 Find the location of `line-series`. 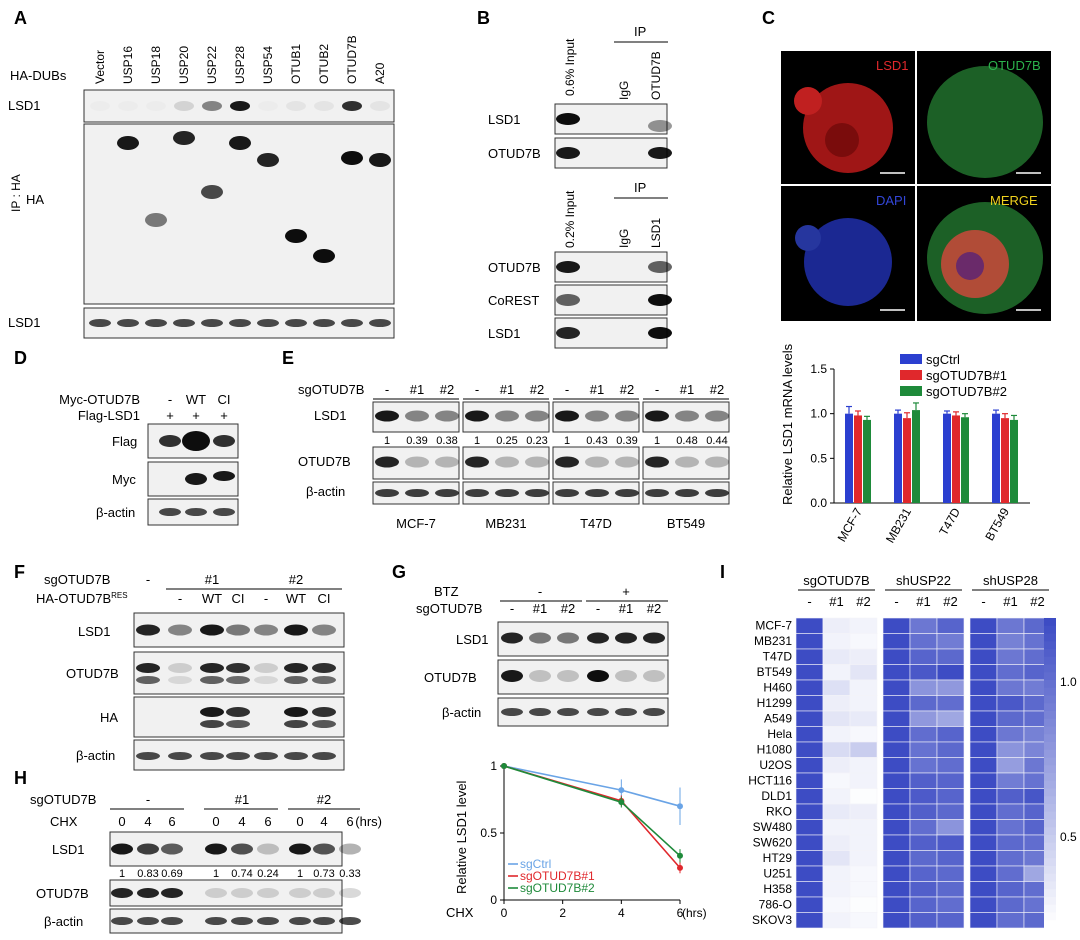

line-series is located at coordinates (592, 811).